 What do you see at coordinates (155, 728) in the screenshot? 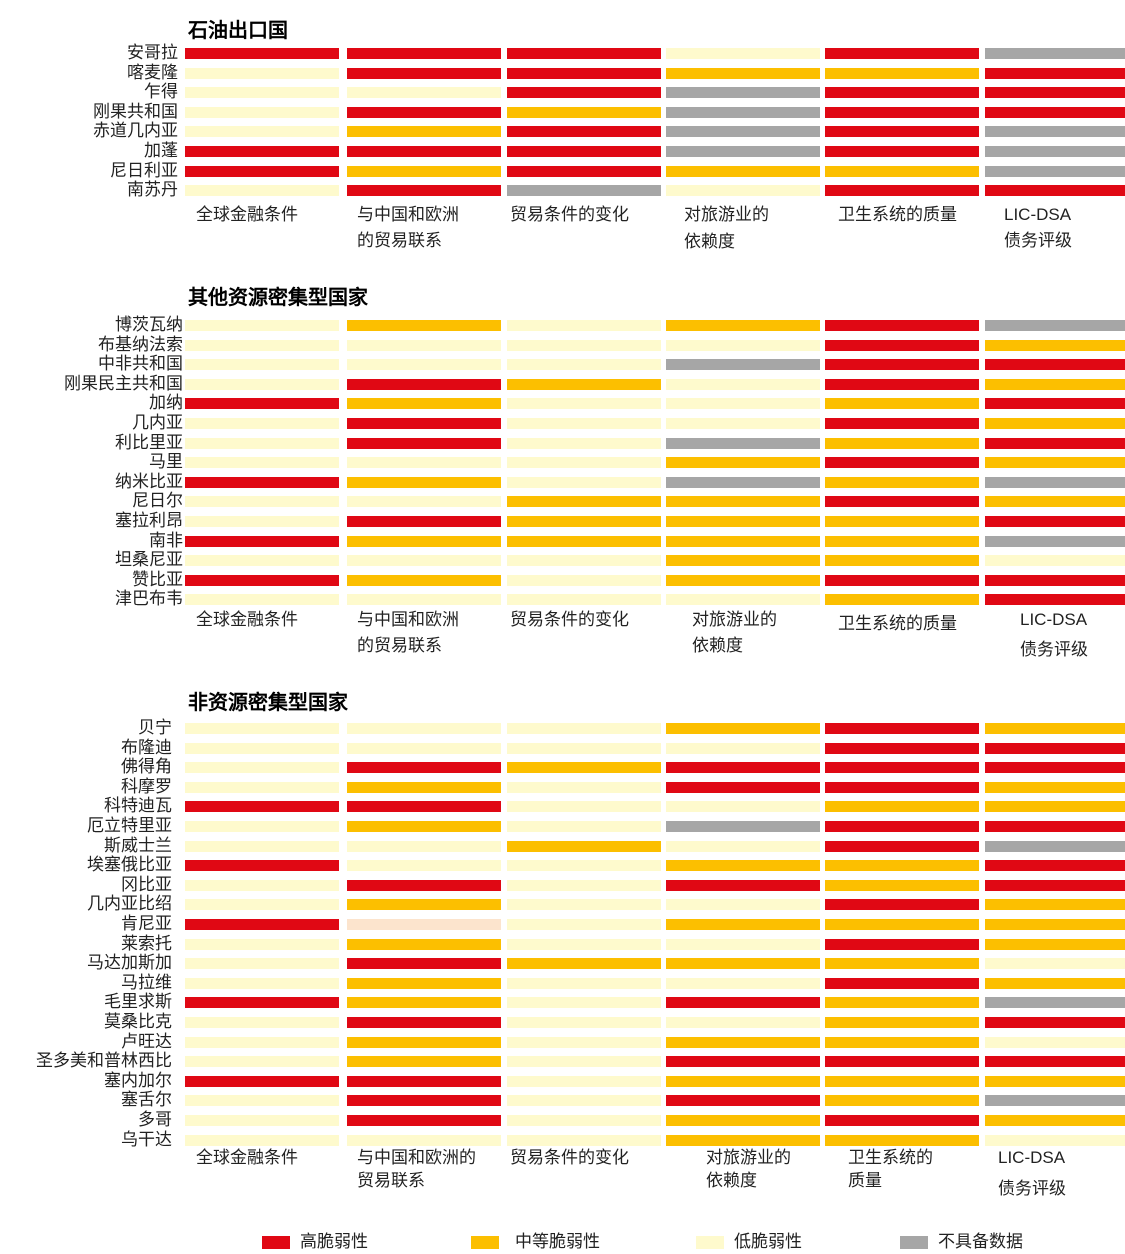
I see `row-label: 贝宁` at bounding box center [155, 728].